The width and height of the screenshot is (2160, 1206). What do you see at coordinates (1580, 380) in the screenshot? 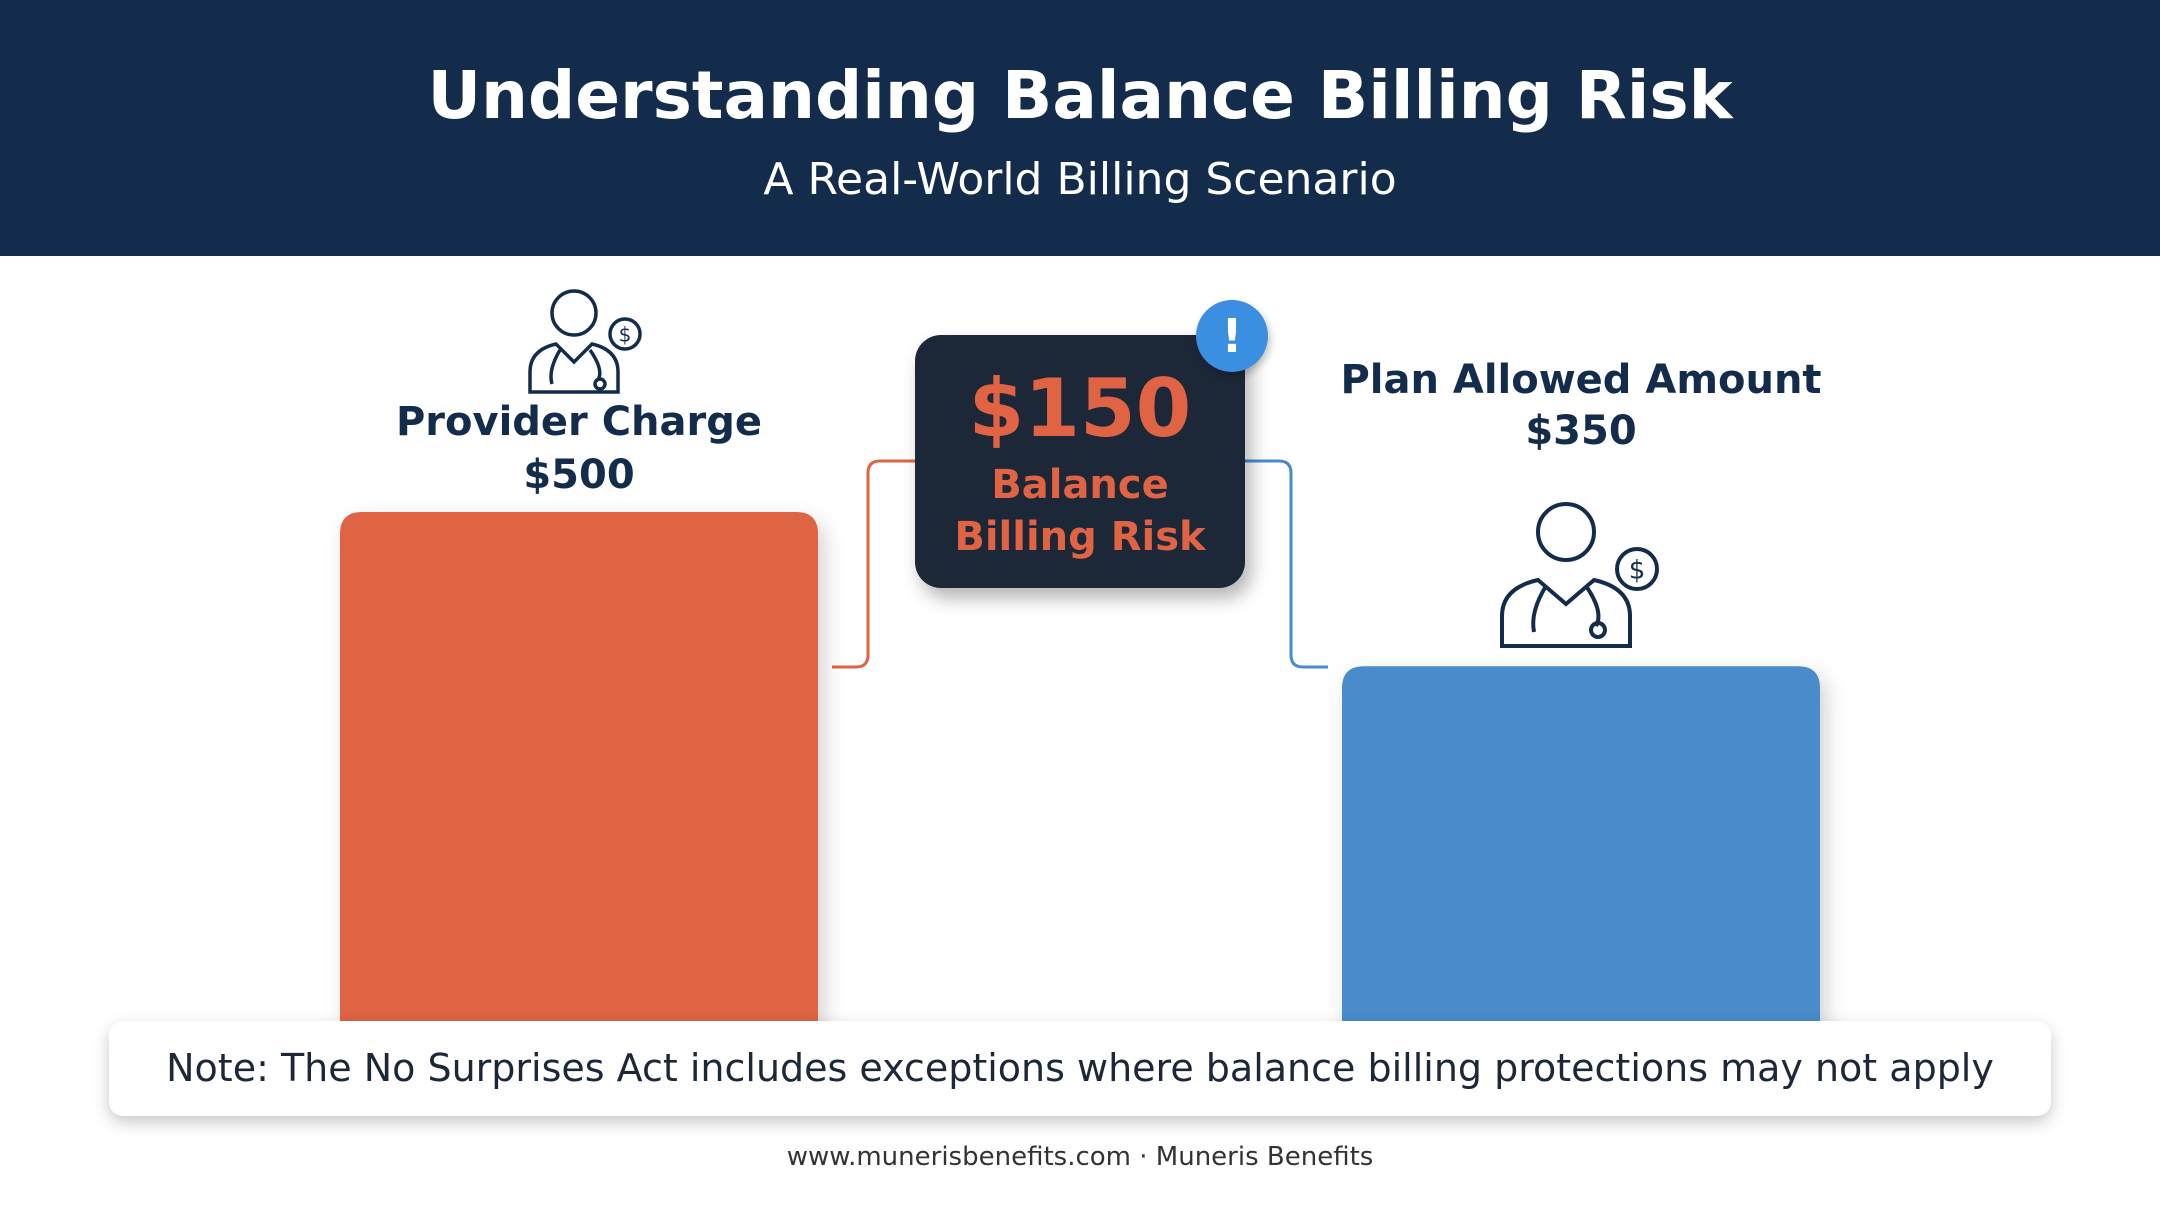
I see `category-label: Plan Allowed Amount` at bounding box center [1580, 380].